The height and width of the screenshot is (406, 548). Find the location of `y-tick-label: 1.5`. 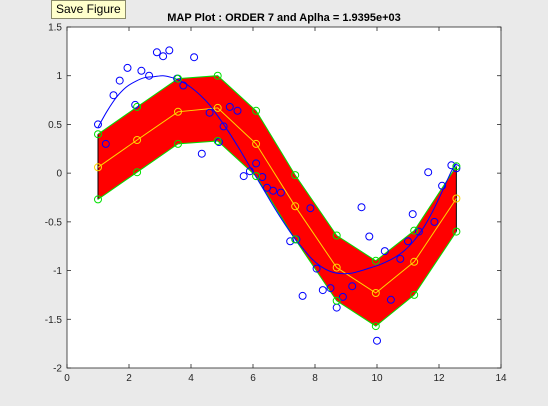

y-tick-label: 1.5 is located at coordinates (55, 28).